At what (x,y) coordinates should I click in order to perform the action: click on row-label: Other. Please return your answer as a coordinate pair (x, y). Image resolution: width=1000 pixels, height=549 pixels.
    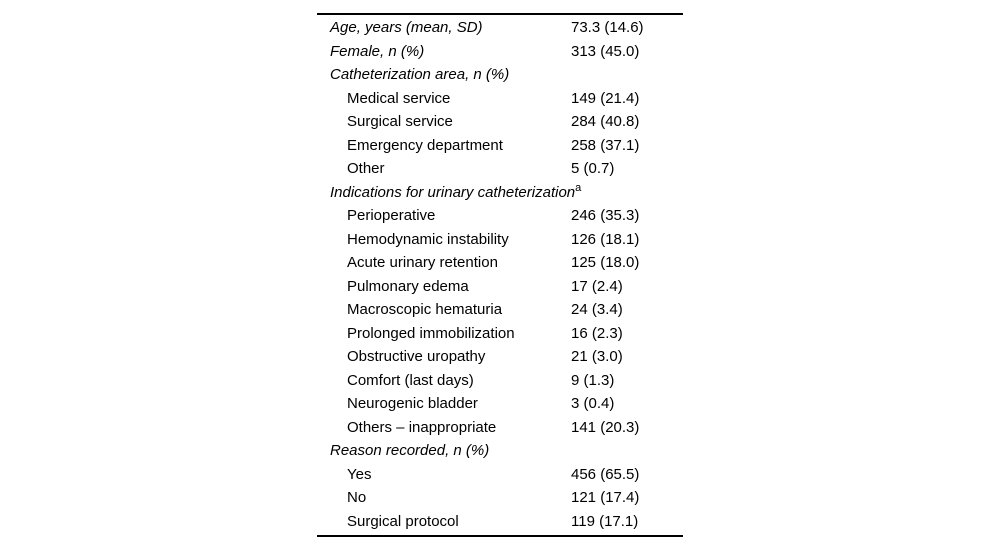
    Looking at the image, I should click on (366, 168).